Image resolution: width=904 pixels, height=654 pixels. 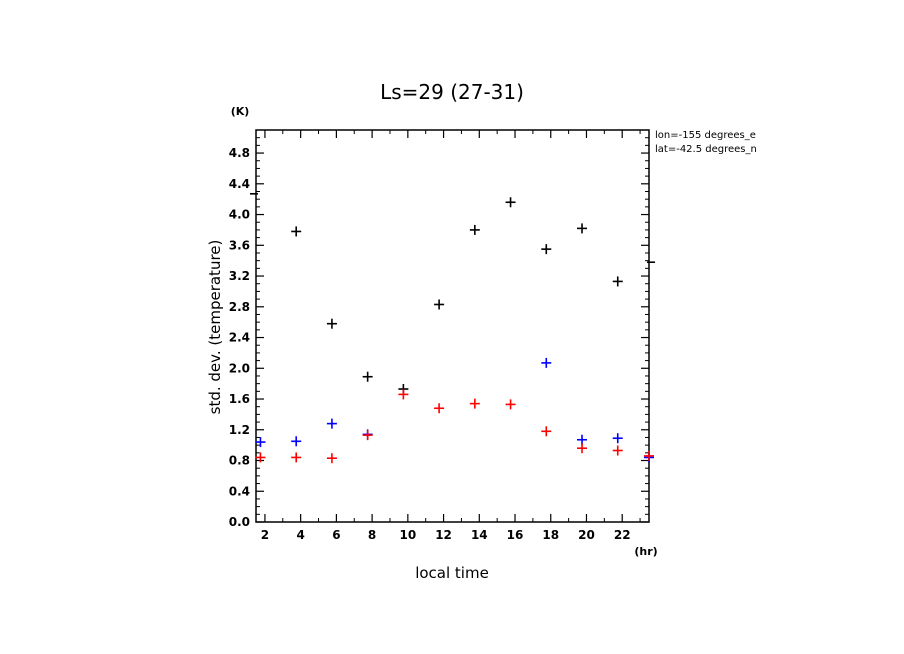 What do you see at coordinates (239, 491) in the screenshot?
I see `y-tick-label: 0.4` at bounding box center [239, 491].